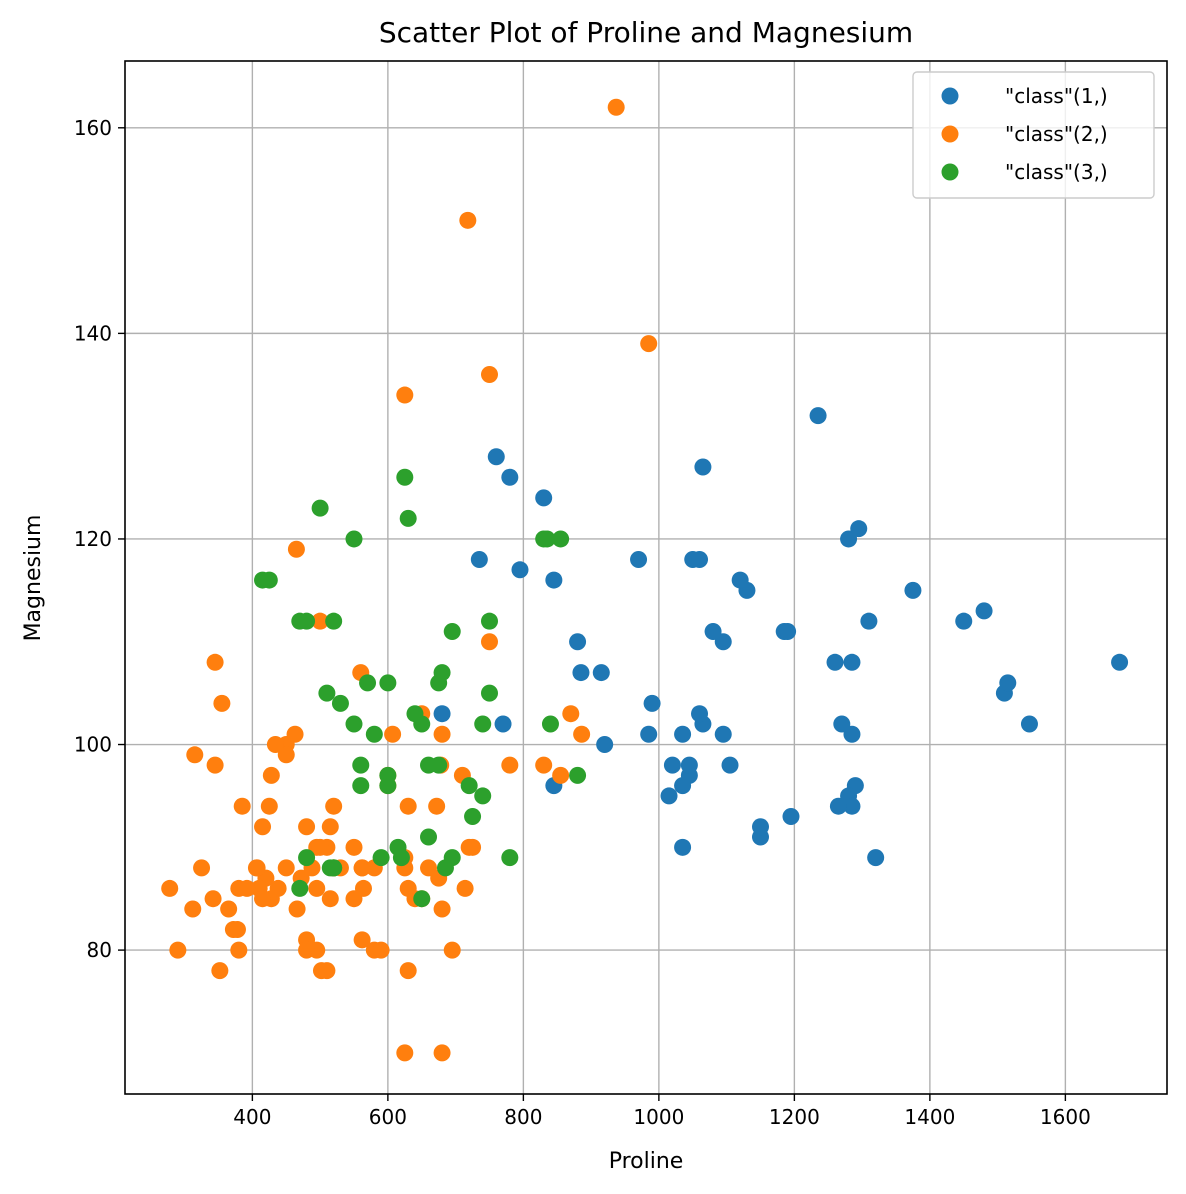 This screenshot has width=1186, height=1194. I want to click on y-tick-label: 120, so click(93, 539).